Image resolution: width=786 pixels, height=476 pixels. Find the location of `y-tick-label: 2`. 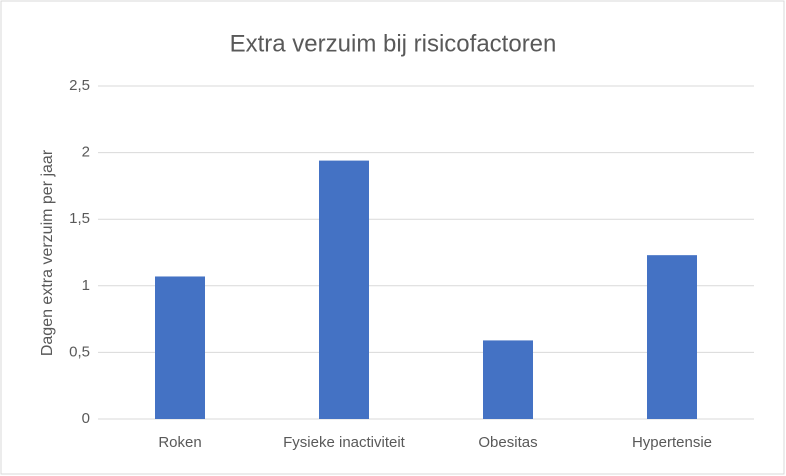

y-tick-label: 2 is located at coordinates (86, 152).